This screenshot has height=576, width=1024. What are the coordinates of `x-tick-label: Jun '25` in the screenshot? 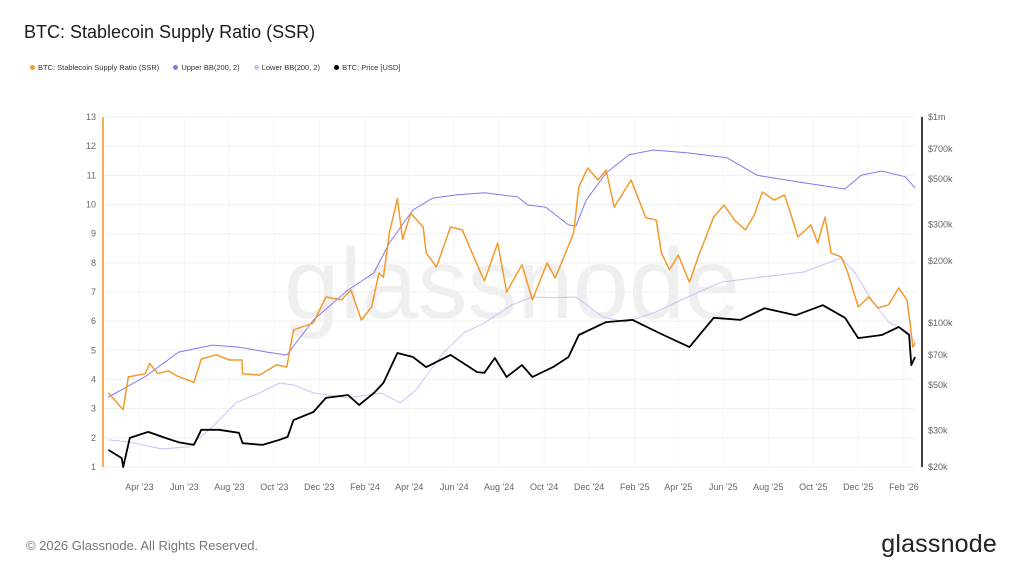 It's located at (723, 487).